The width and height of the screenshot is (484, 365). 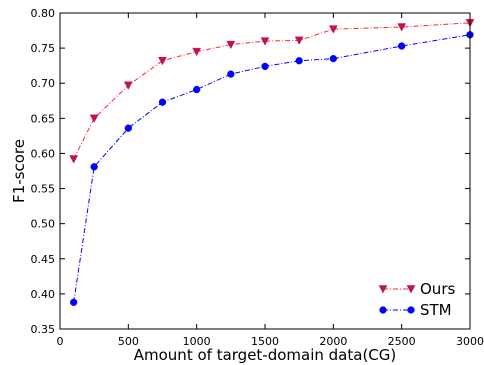 What do you see at coordinates (43, 259) in the screenshot?
I see `y-tick-label: 0.45` at bounding box center [43, 259].